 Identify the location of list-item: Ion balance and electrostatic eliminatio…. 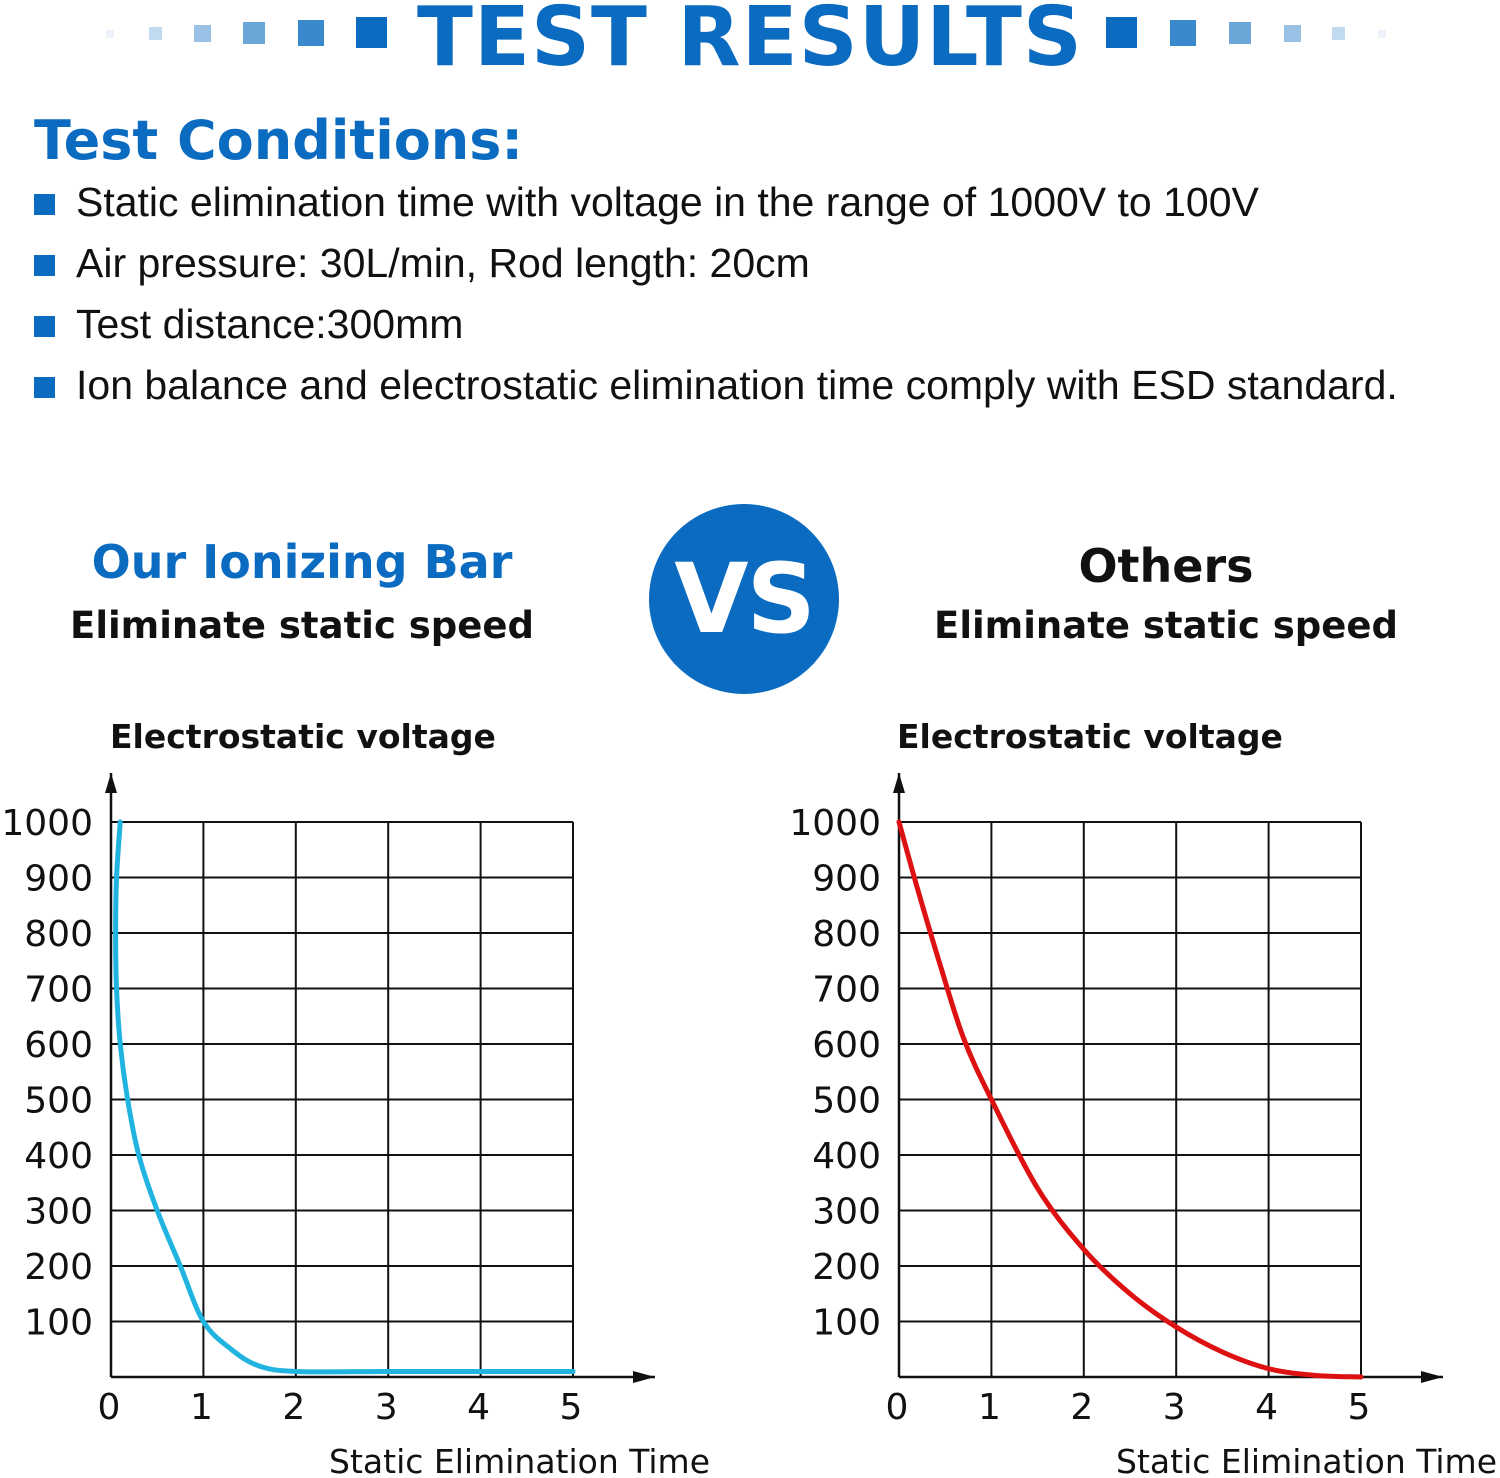
(719, 385).